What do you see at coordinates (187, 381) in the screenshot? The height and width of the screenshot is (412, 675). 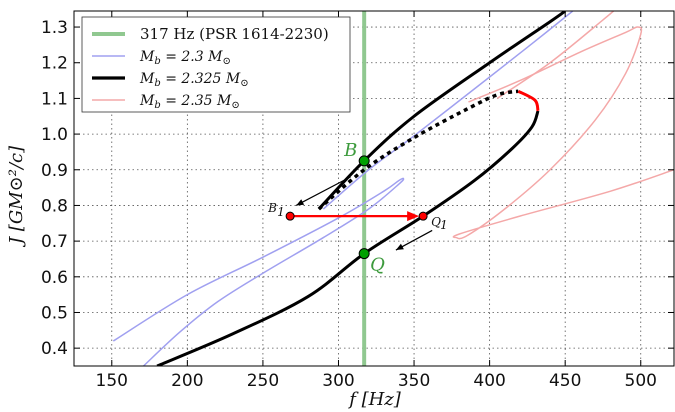 I see `x-tick-label: 200` at bounding box center [187, 381].